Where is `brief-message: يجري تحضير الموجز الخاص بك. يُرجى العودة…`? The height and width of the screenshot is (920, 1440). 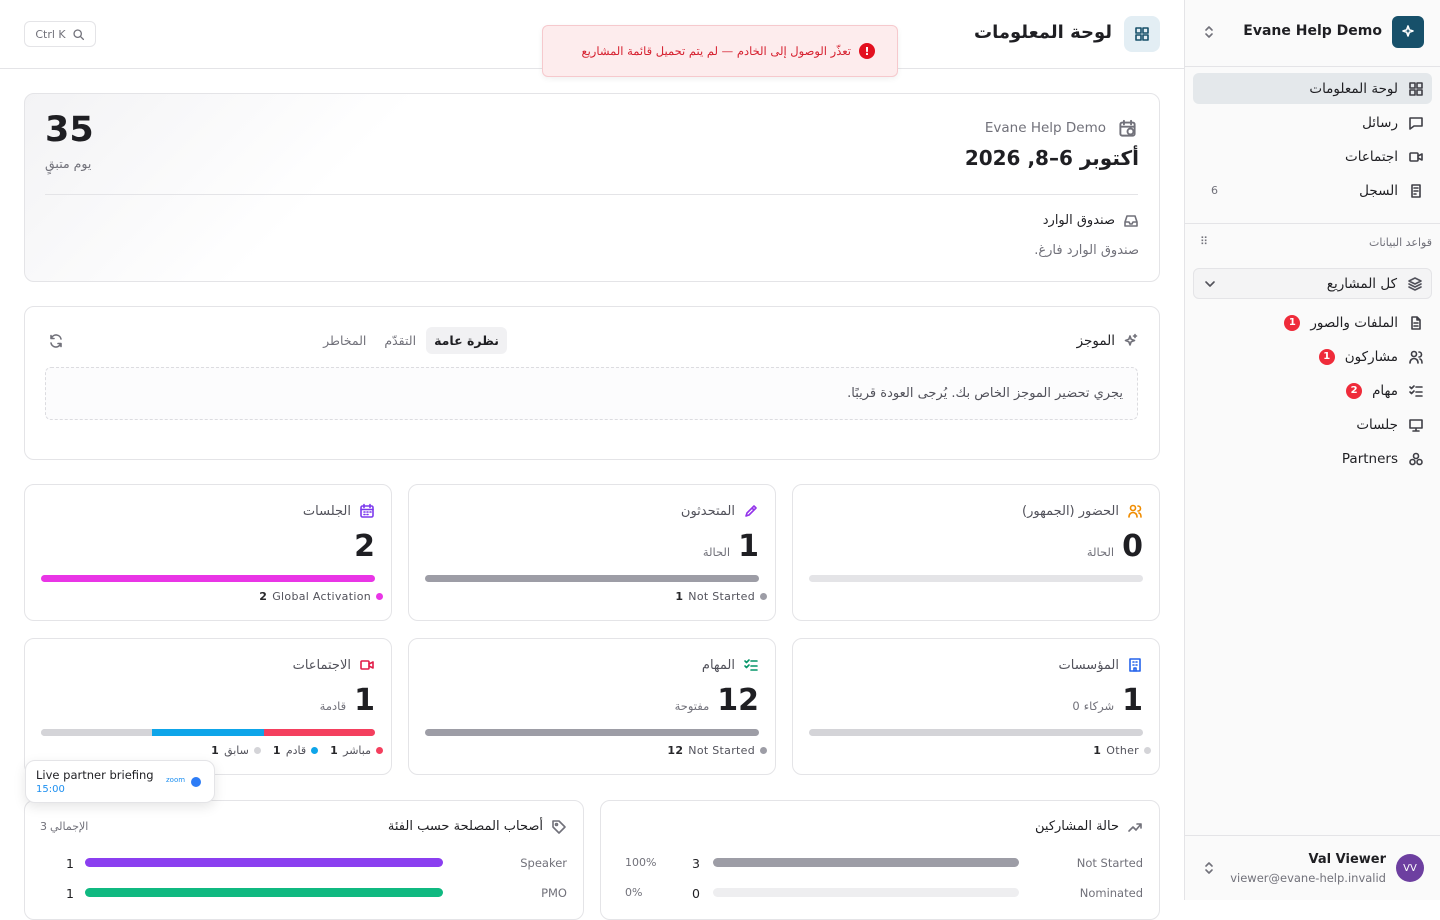 brief-message: يجري تحضير الموجز الخاص بك. يُرجى العودة… is located at coordinates (985, 393).